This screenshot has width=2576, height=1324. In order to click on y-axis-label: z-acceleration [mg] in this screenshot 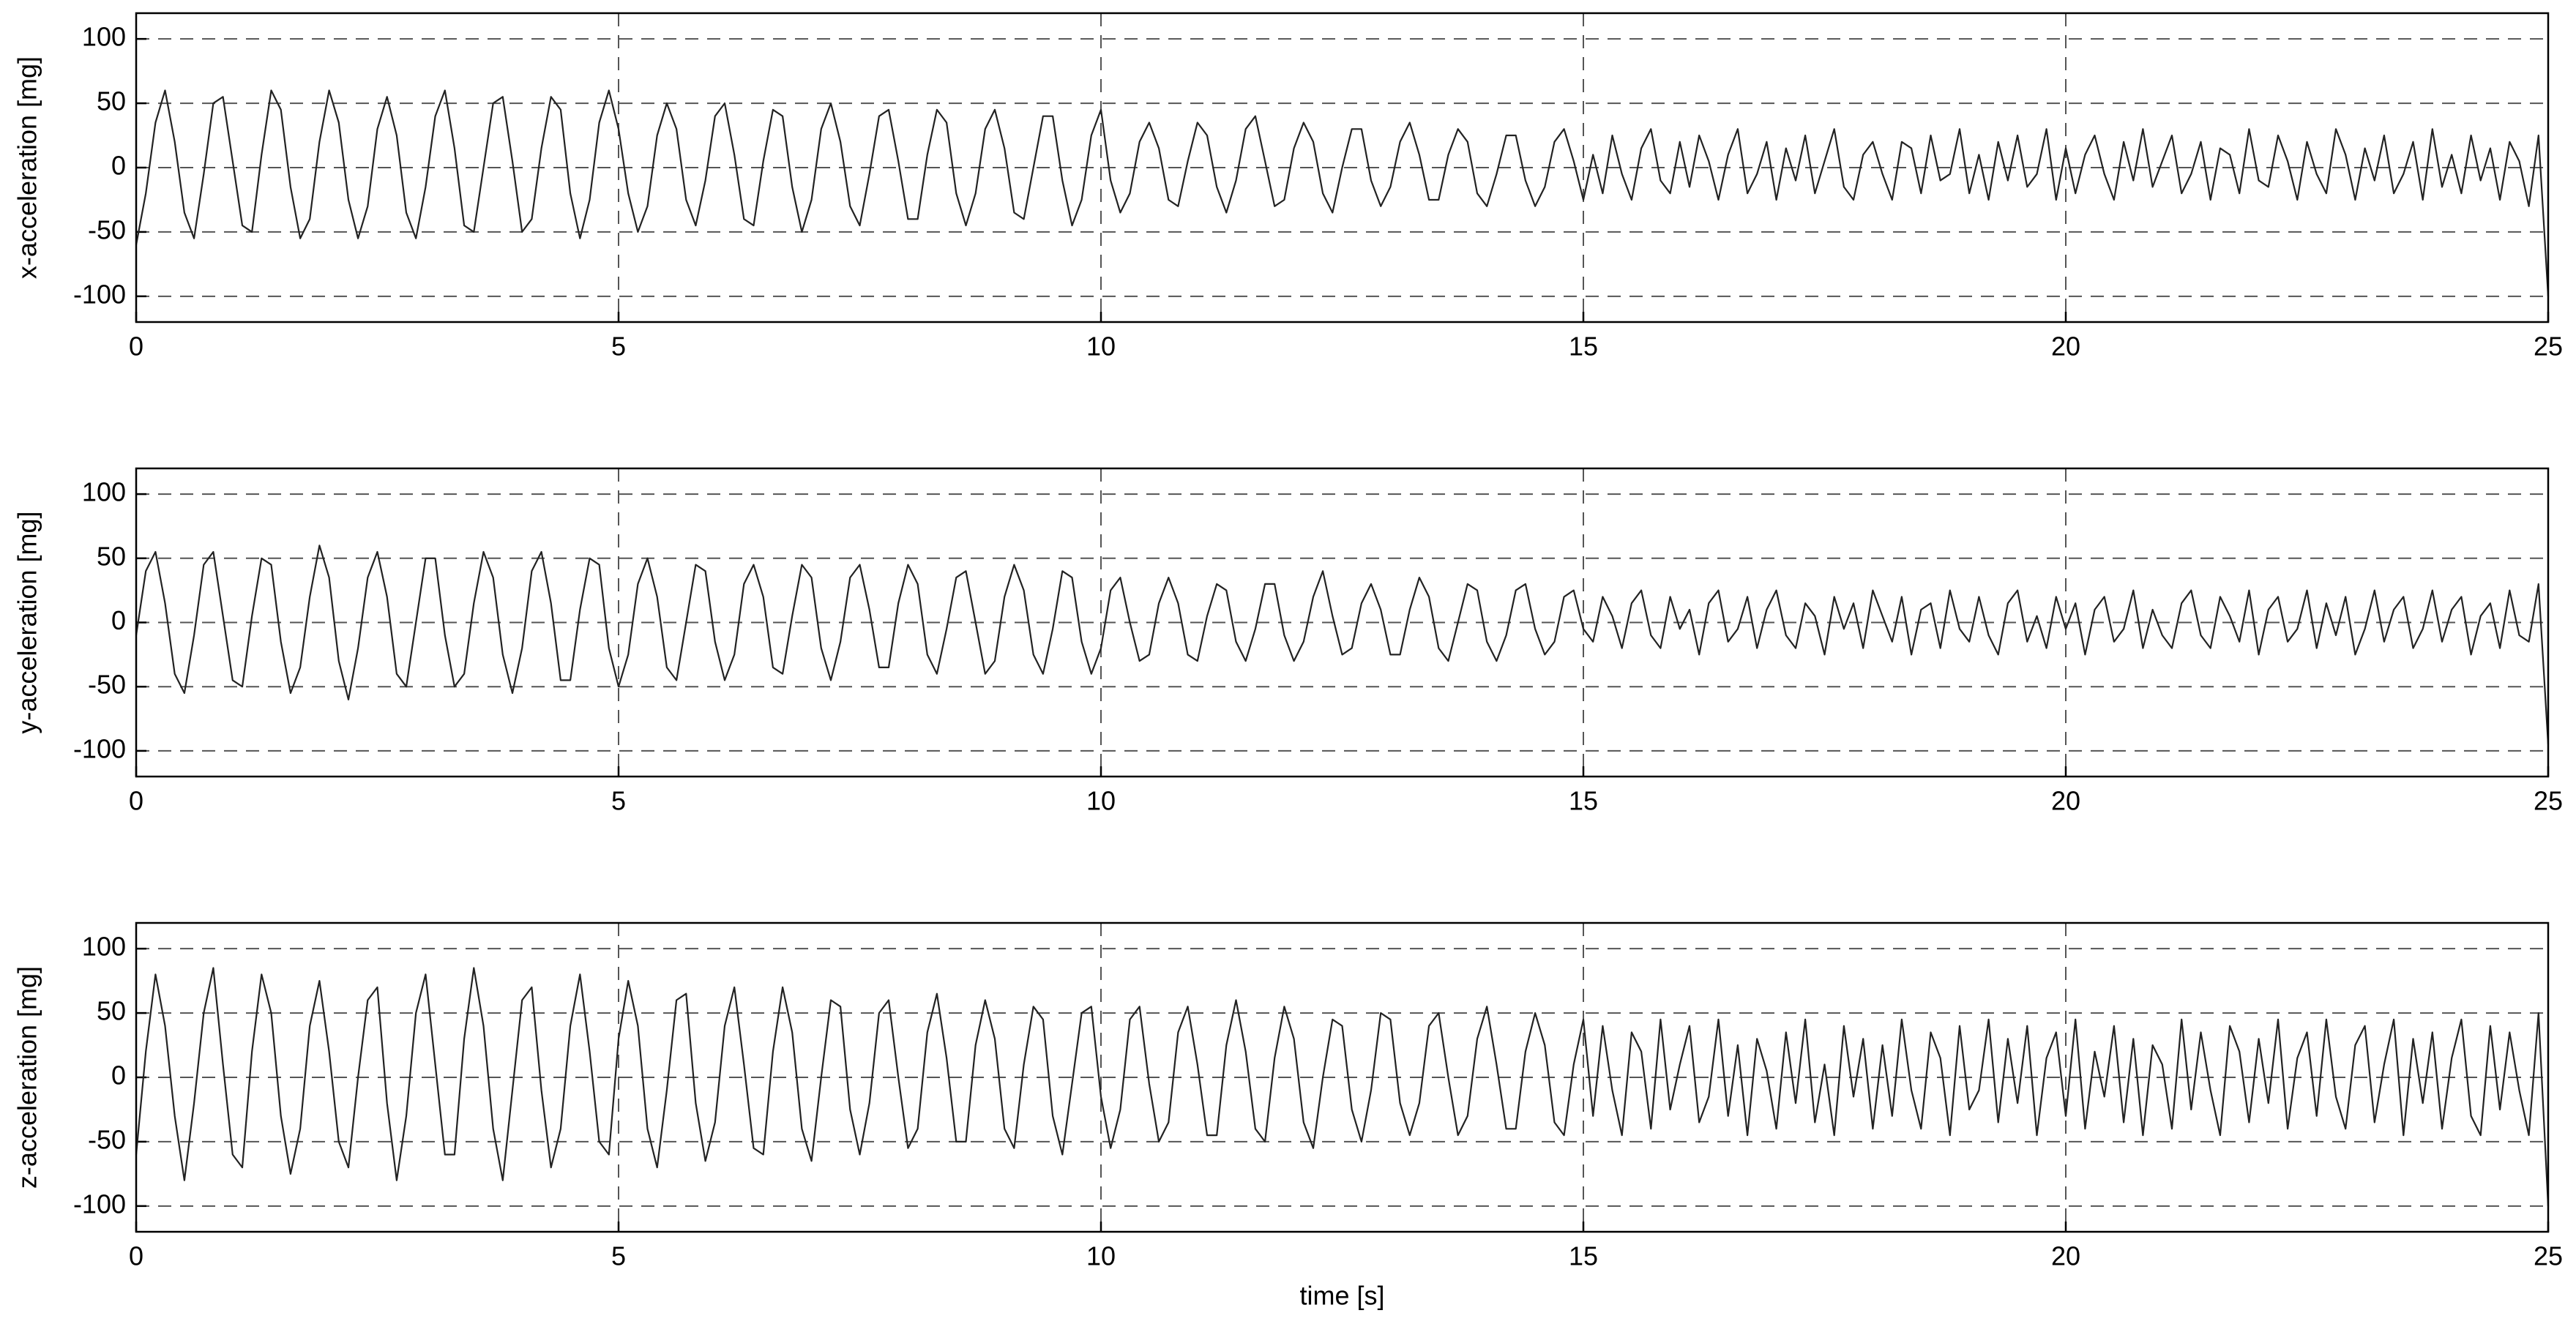, I will do `click(27, 1077)`.